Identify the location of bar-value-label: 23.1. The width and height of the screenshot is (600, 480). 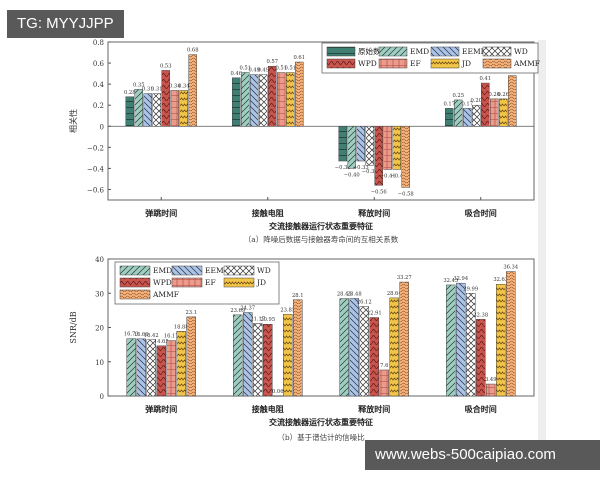
(191, 313).